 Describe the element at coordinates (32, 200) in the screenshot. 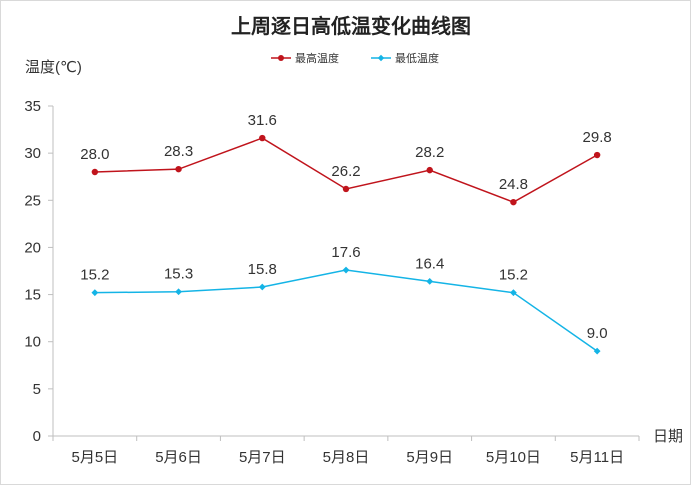

I see `y-tick-label: 25` at that location.